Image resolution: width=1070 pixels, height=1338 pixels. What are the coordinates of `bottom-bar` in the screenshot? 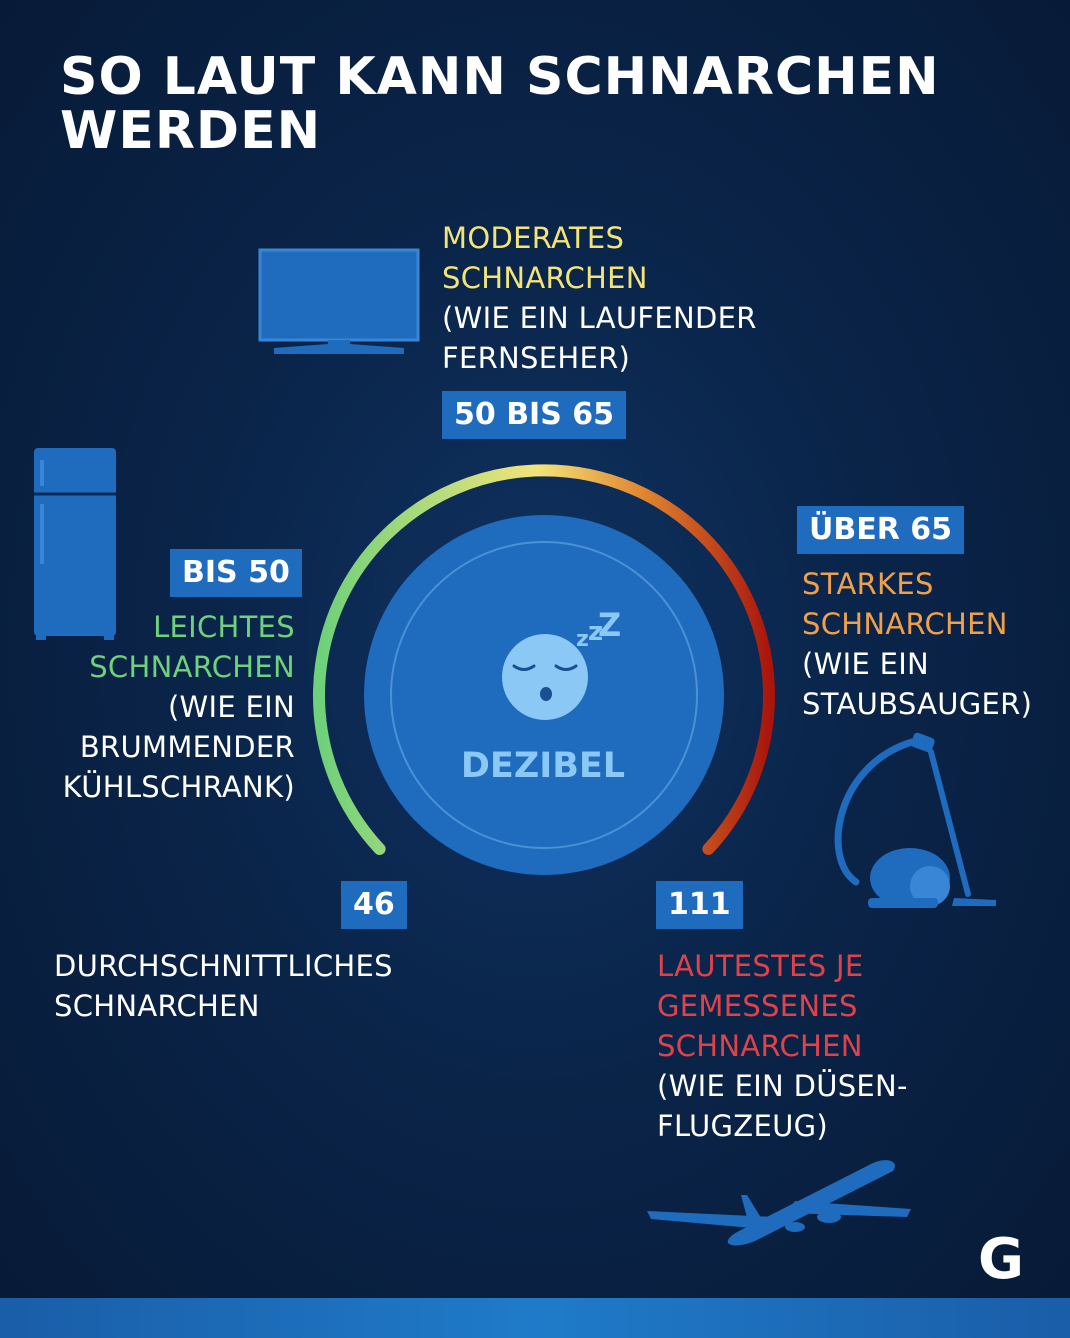 It's located at (535, 1318).